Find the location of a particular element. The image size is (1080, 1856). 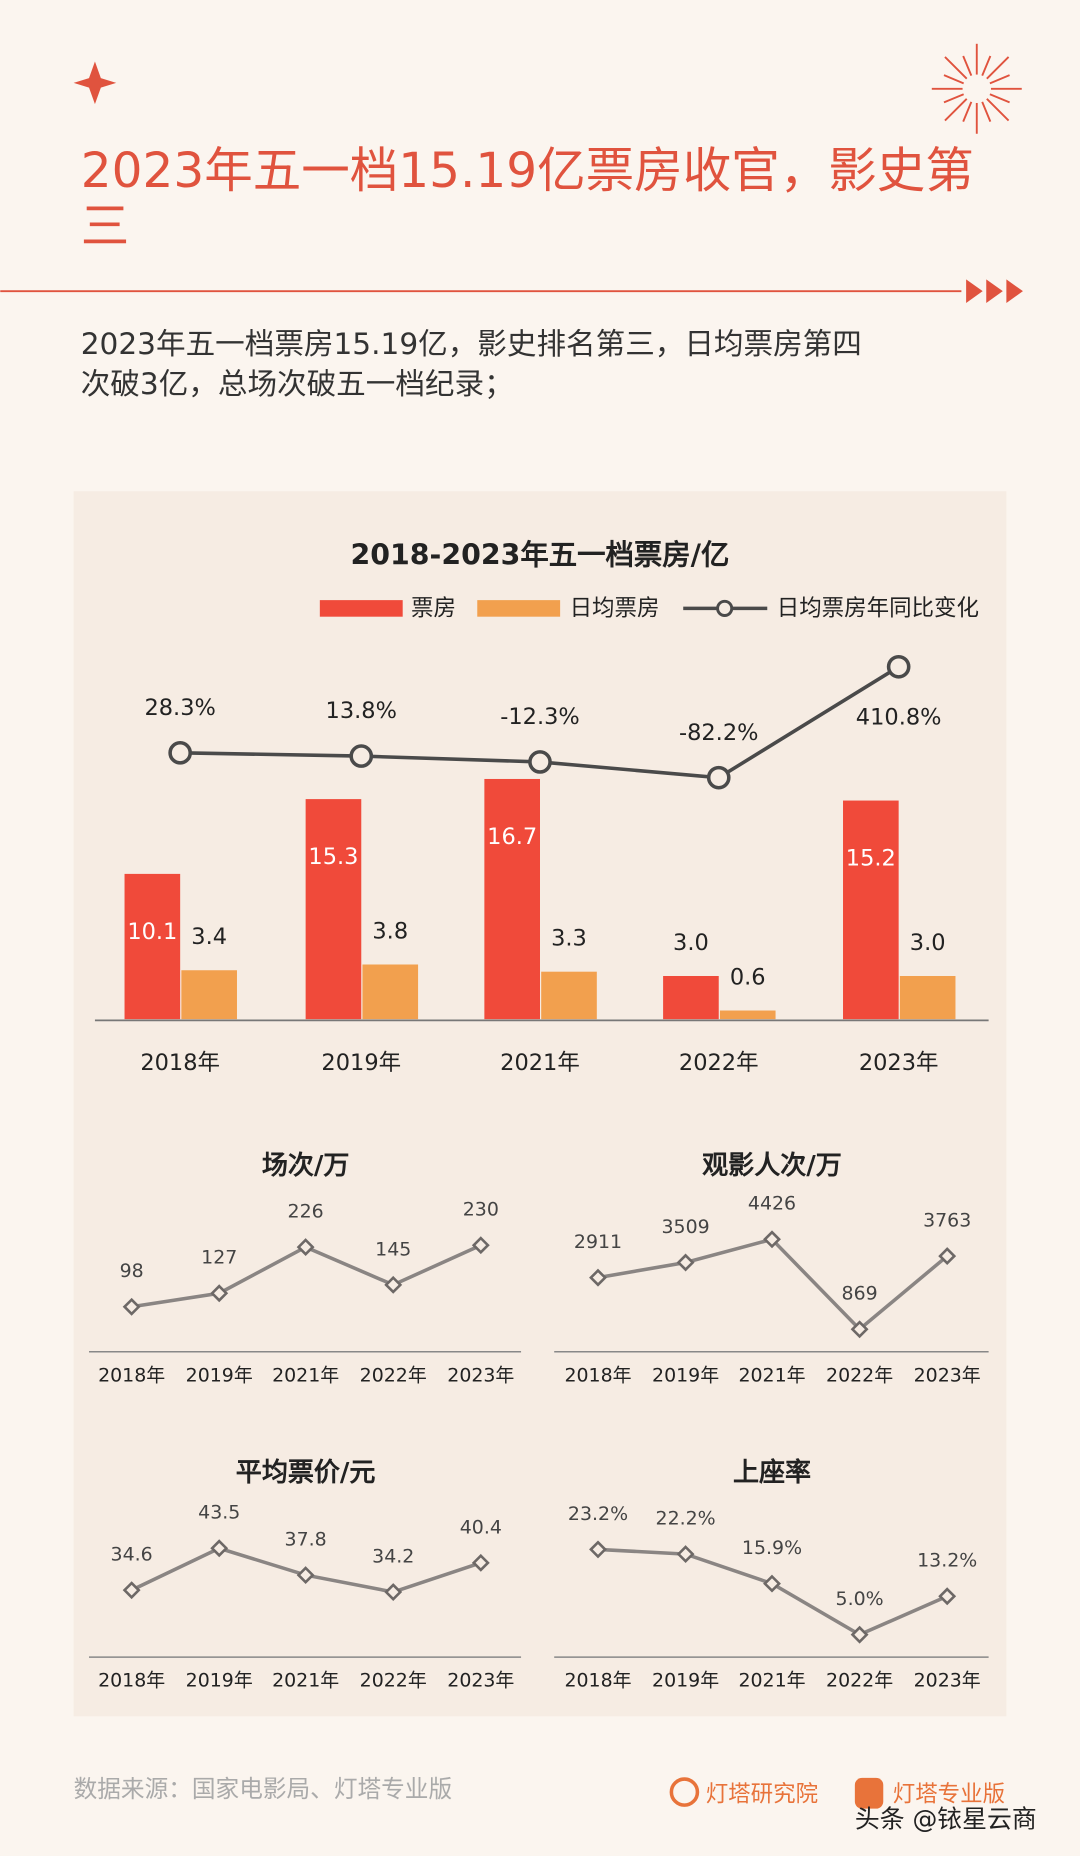

logo-dengta-research: 灯塔研究院 is located at coordinates (743, 1792).